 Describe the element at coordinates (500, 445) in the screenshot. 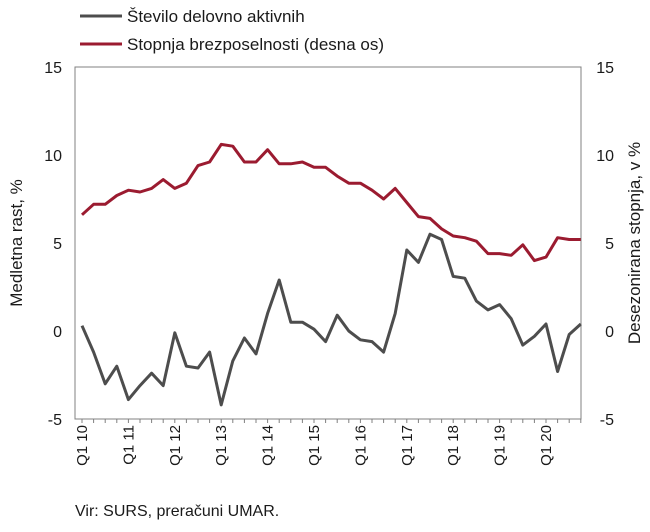

I see `x-tick-label: Q1 19` at that location.